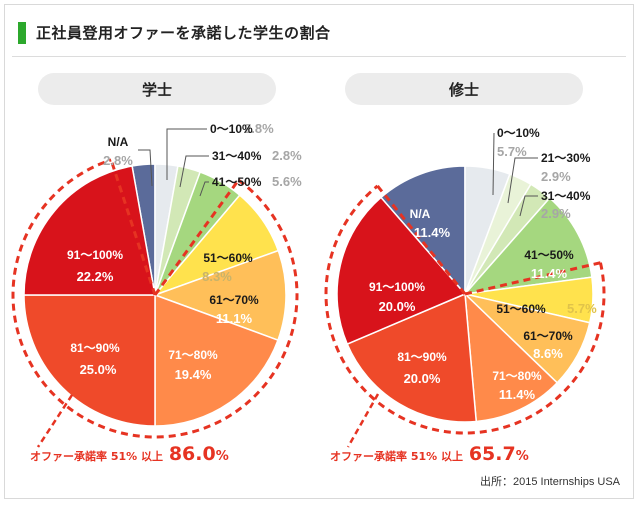 The width and height of the screenshot is (640, 505). What do you see at coordinates (95, 276) in the screenshot?
I see `slice-value: 22.2%` at bounding box center [95, 276].